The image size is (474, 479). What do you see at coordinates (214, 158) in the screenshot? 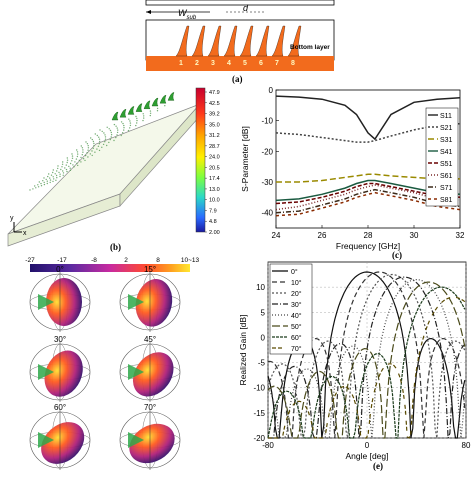
I see `colorbar-tick-label: 24.0` at bounding box center [214, 158].